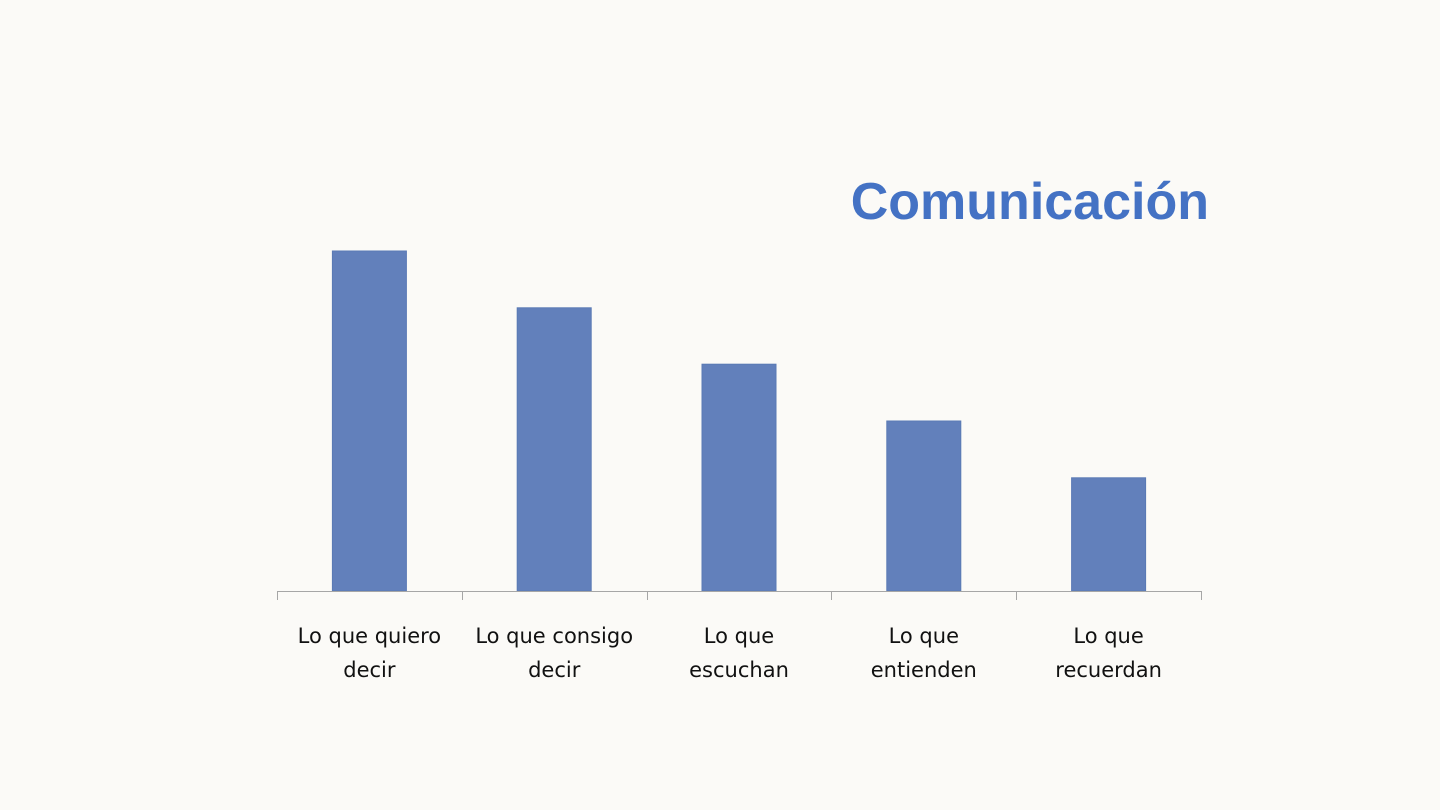 The height and width of the screenshot is (810, 1440). What do you see at coordinates (554, 636) in the screenshot?
I see `x-tick-label-line: Lo que consigo` at bounding box center [554, 636].